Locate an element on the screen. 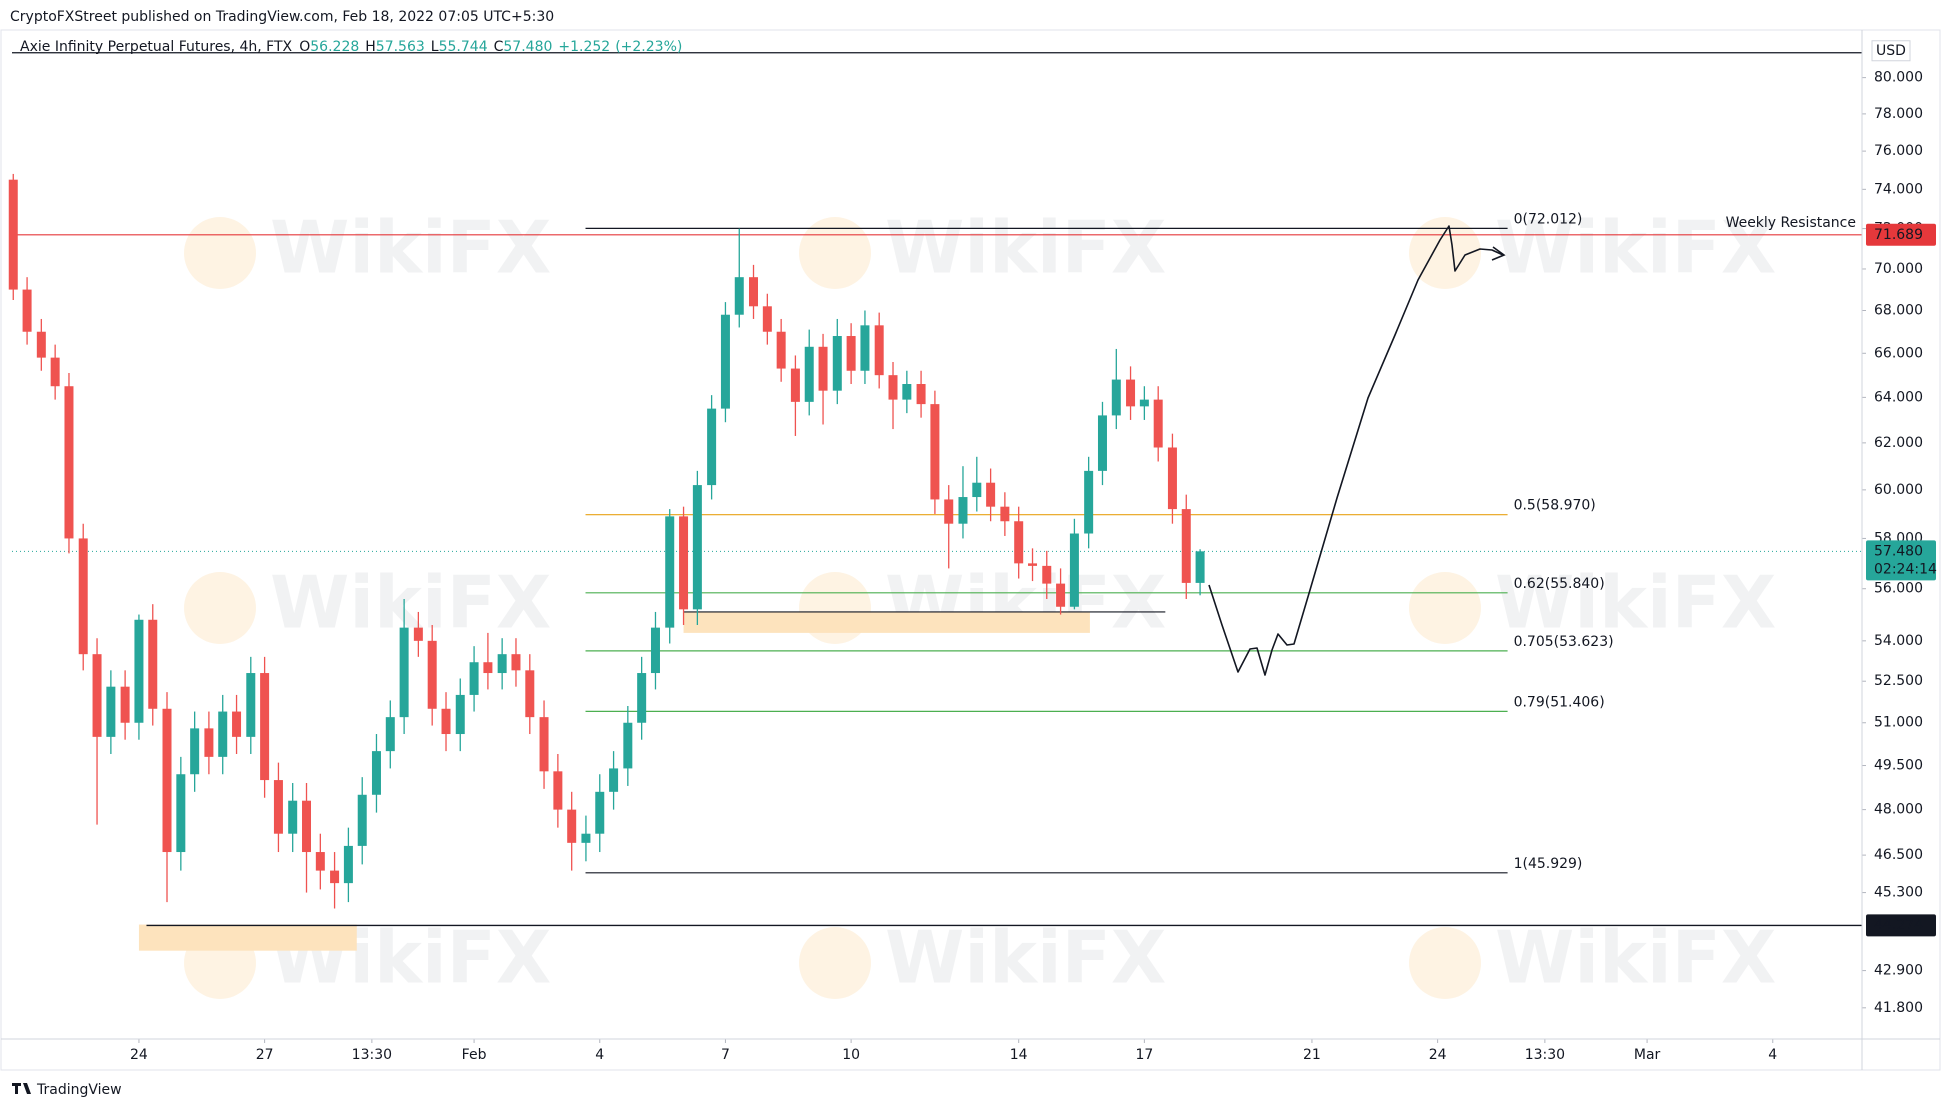 This screenshot has width=1941, height=1104. y-tick-label: 74.000 is located at coordinates (1898, 189).